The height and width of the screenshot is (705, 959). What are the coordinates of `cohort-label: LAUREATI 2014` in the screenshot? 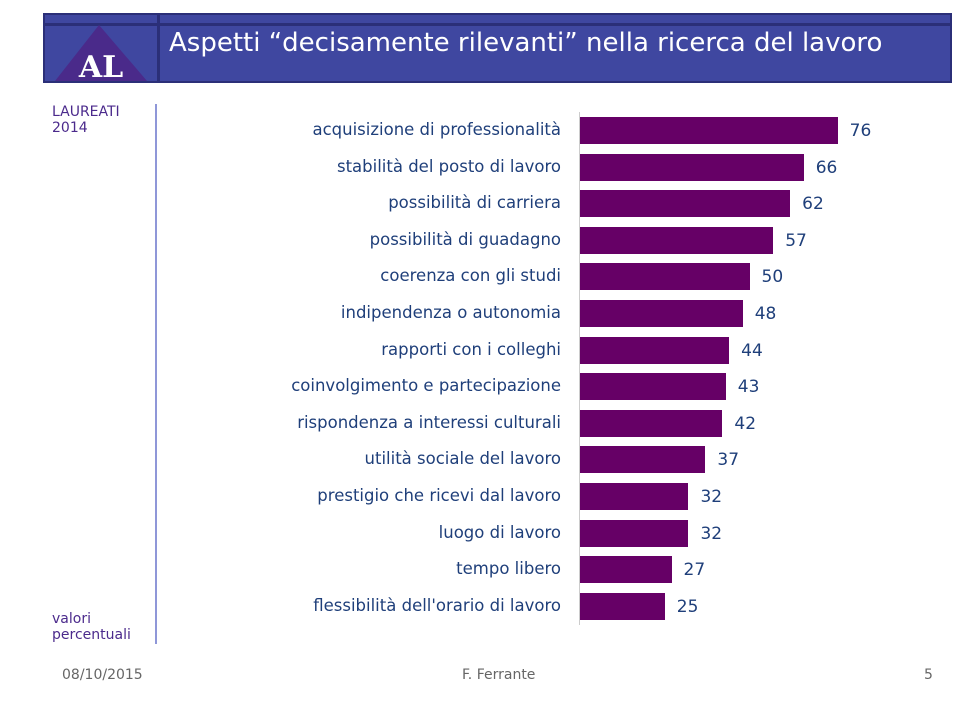 It's located at (86, 120).